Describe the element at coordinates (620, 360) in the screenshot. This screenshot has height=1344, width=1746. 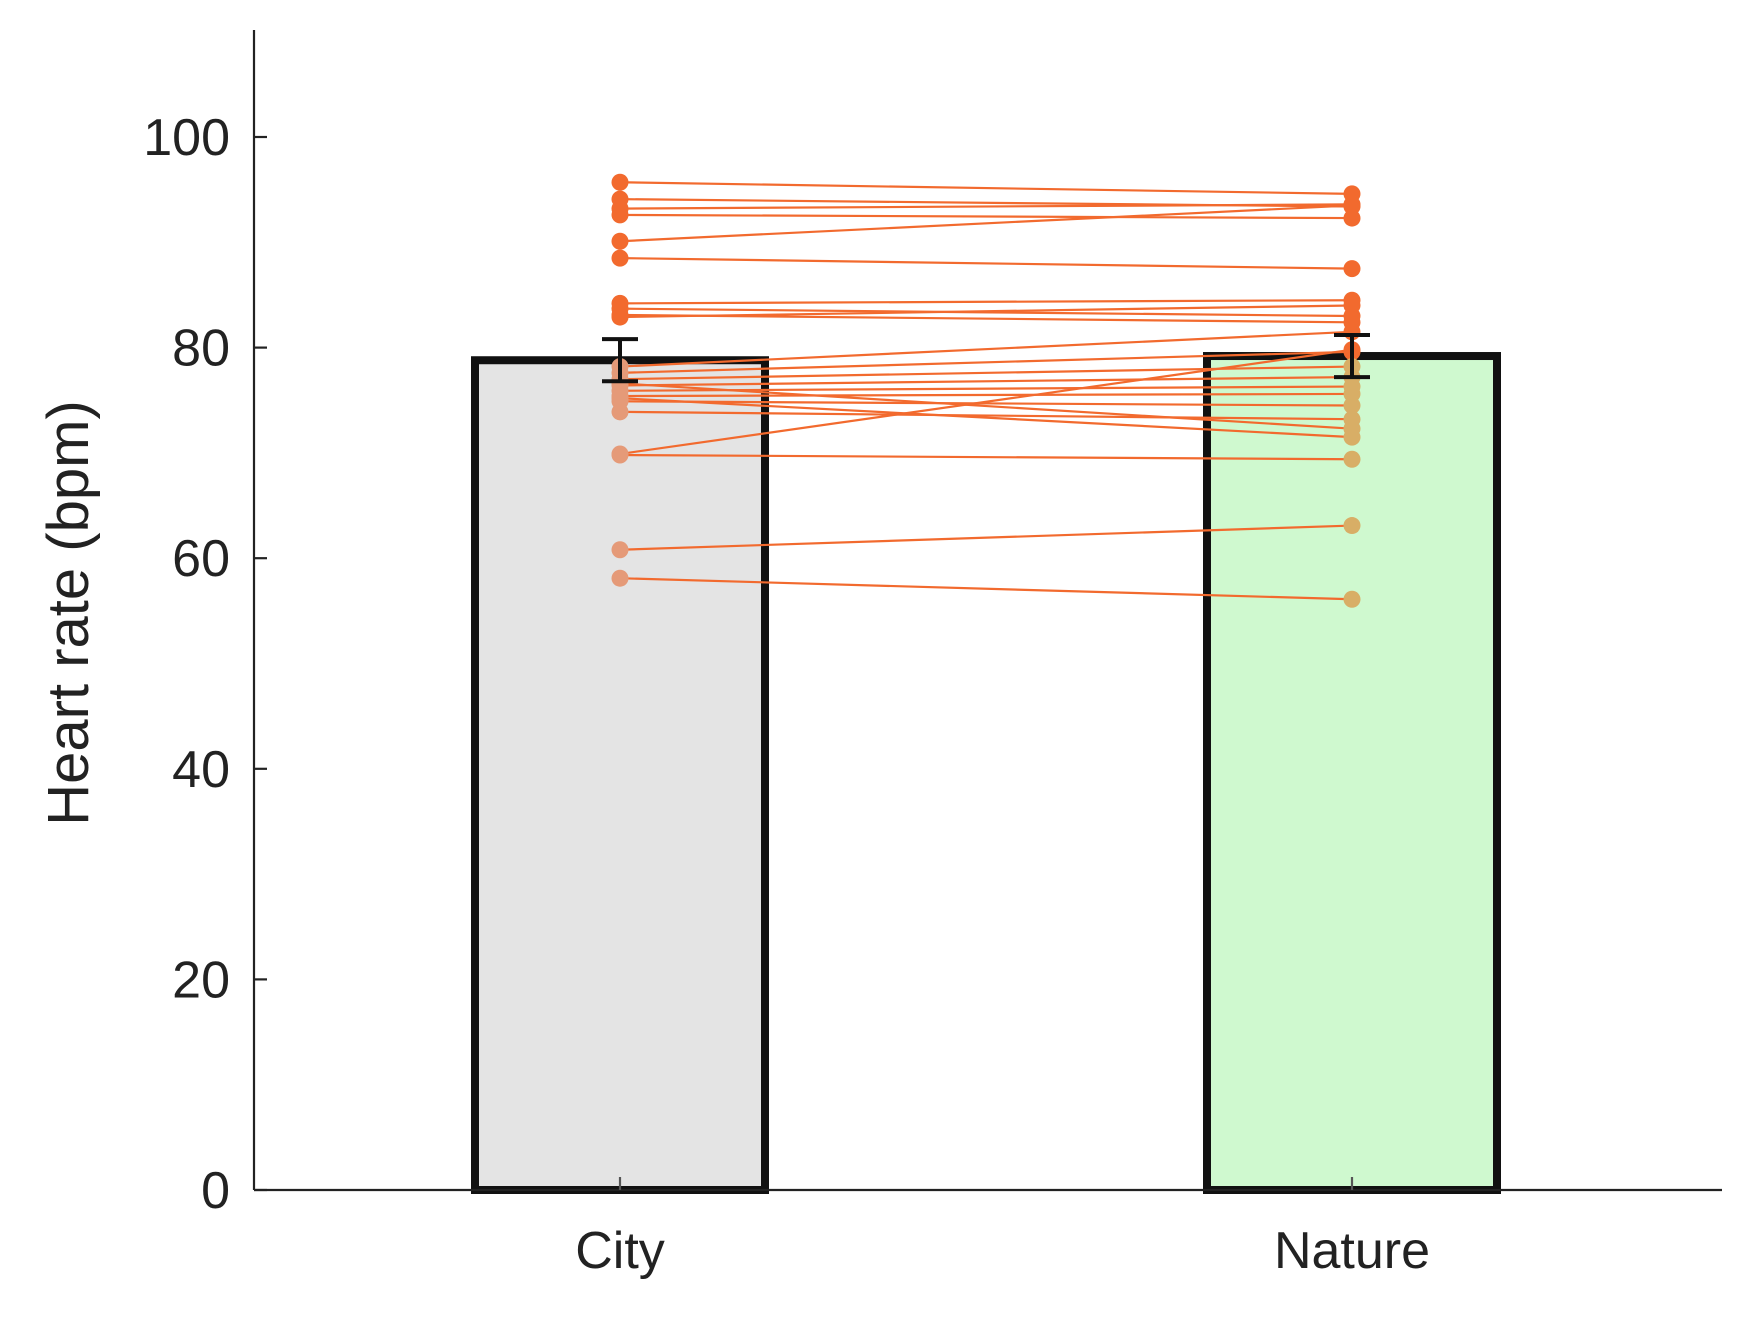
I see `error-bar-city` at that location.